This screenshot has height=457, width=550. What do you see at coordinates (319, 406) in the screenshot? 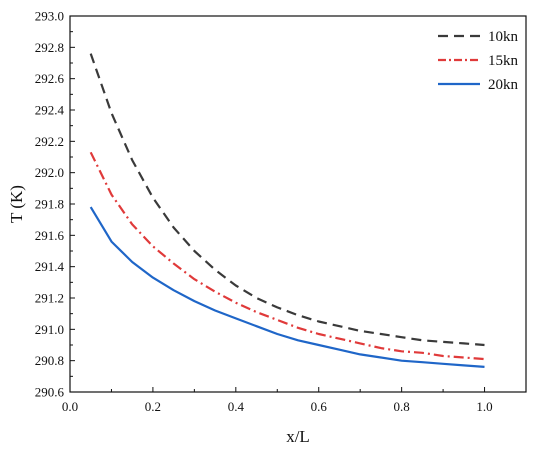
I see `x-tick-label: 0.6` at bounding box center [319, 406].